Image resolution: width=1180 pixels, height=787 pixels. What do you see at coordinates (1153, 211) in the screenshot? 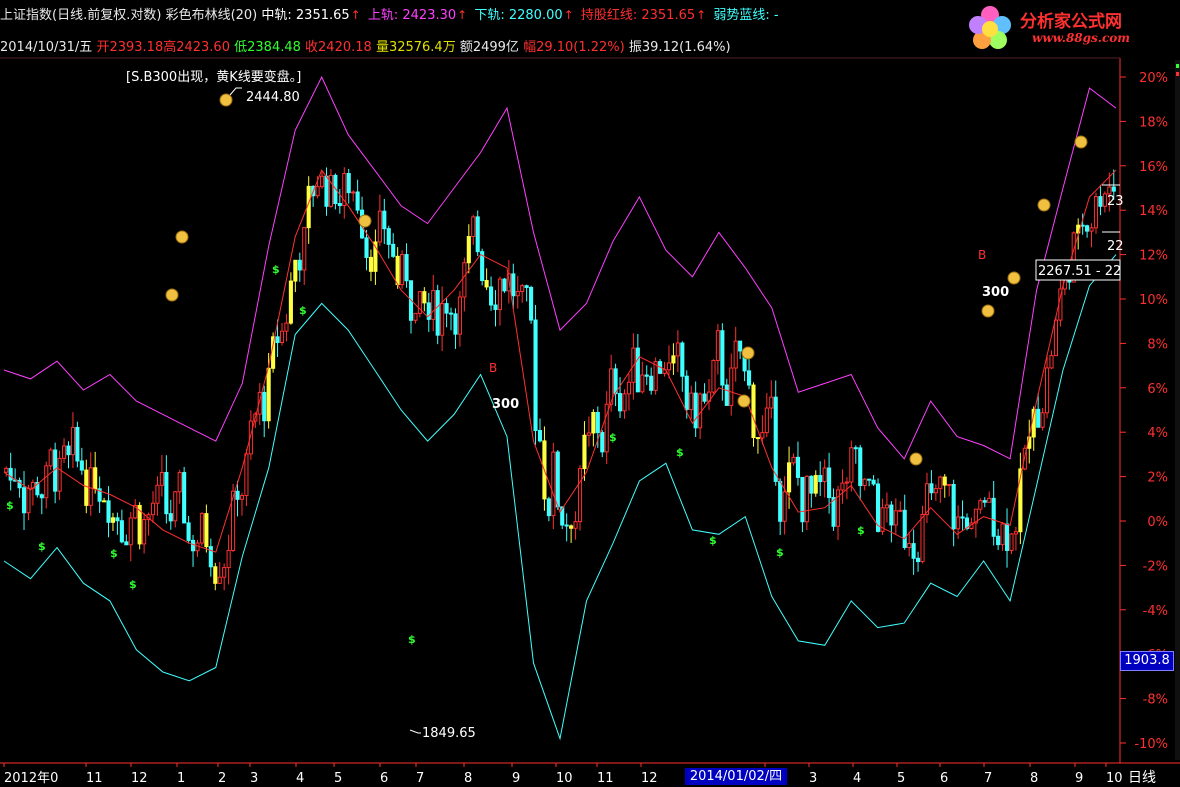
I see `y-tick-label: 14%` at bounding box center [1153, 211].